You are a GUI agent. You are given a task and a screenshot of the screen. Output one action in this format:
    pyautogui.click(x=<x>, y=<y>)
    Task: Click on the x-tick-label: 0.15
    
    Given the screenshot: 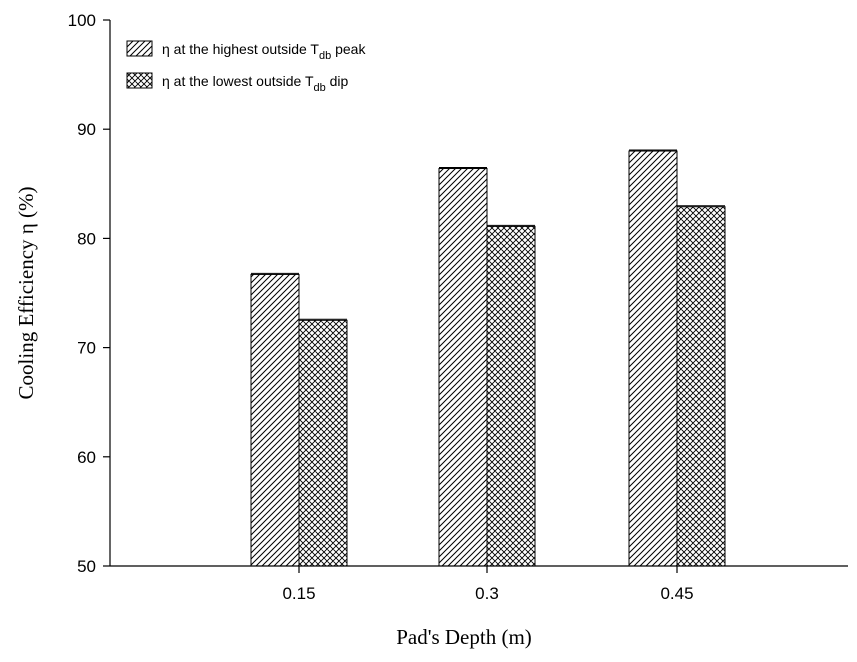 What is the action you would take?
    pyautogui.click(x=298, y=593)
    